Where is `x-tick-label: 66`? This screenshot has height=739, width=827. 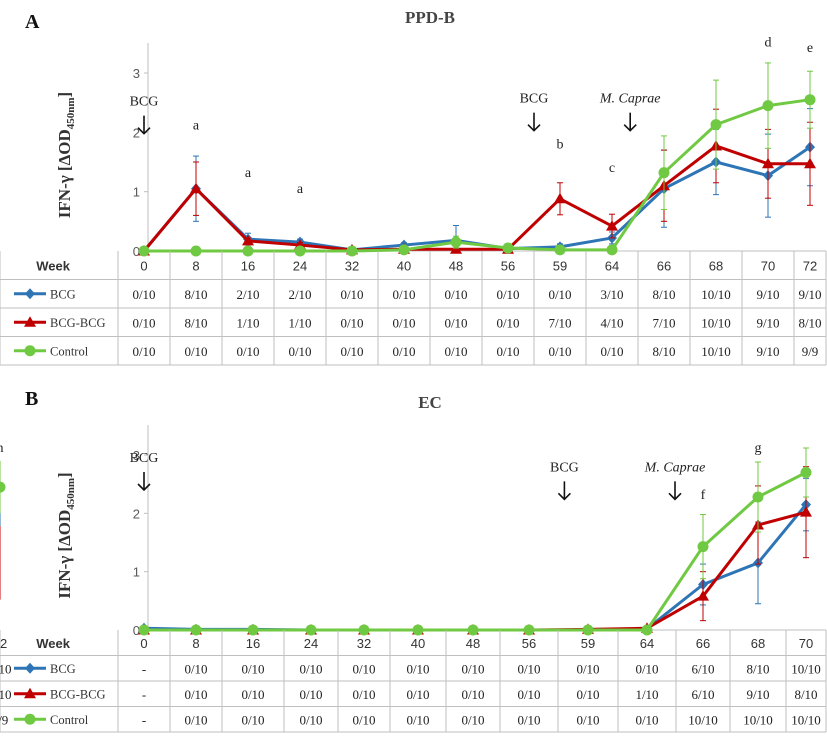 x-tick-label: 66 is located at coordinates (703, 643).